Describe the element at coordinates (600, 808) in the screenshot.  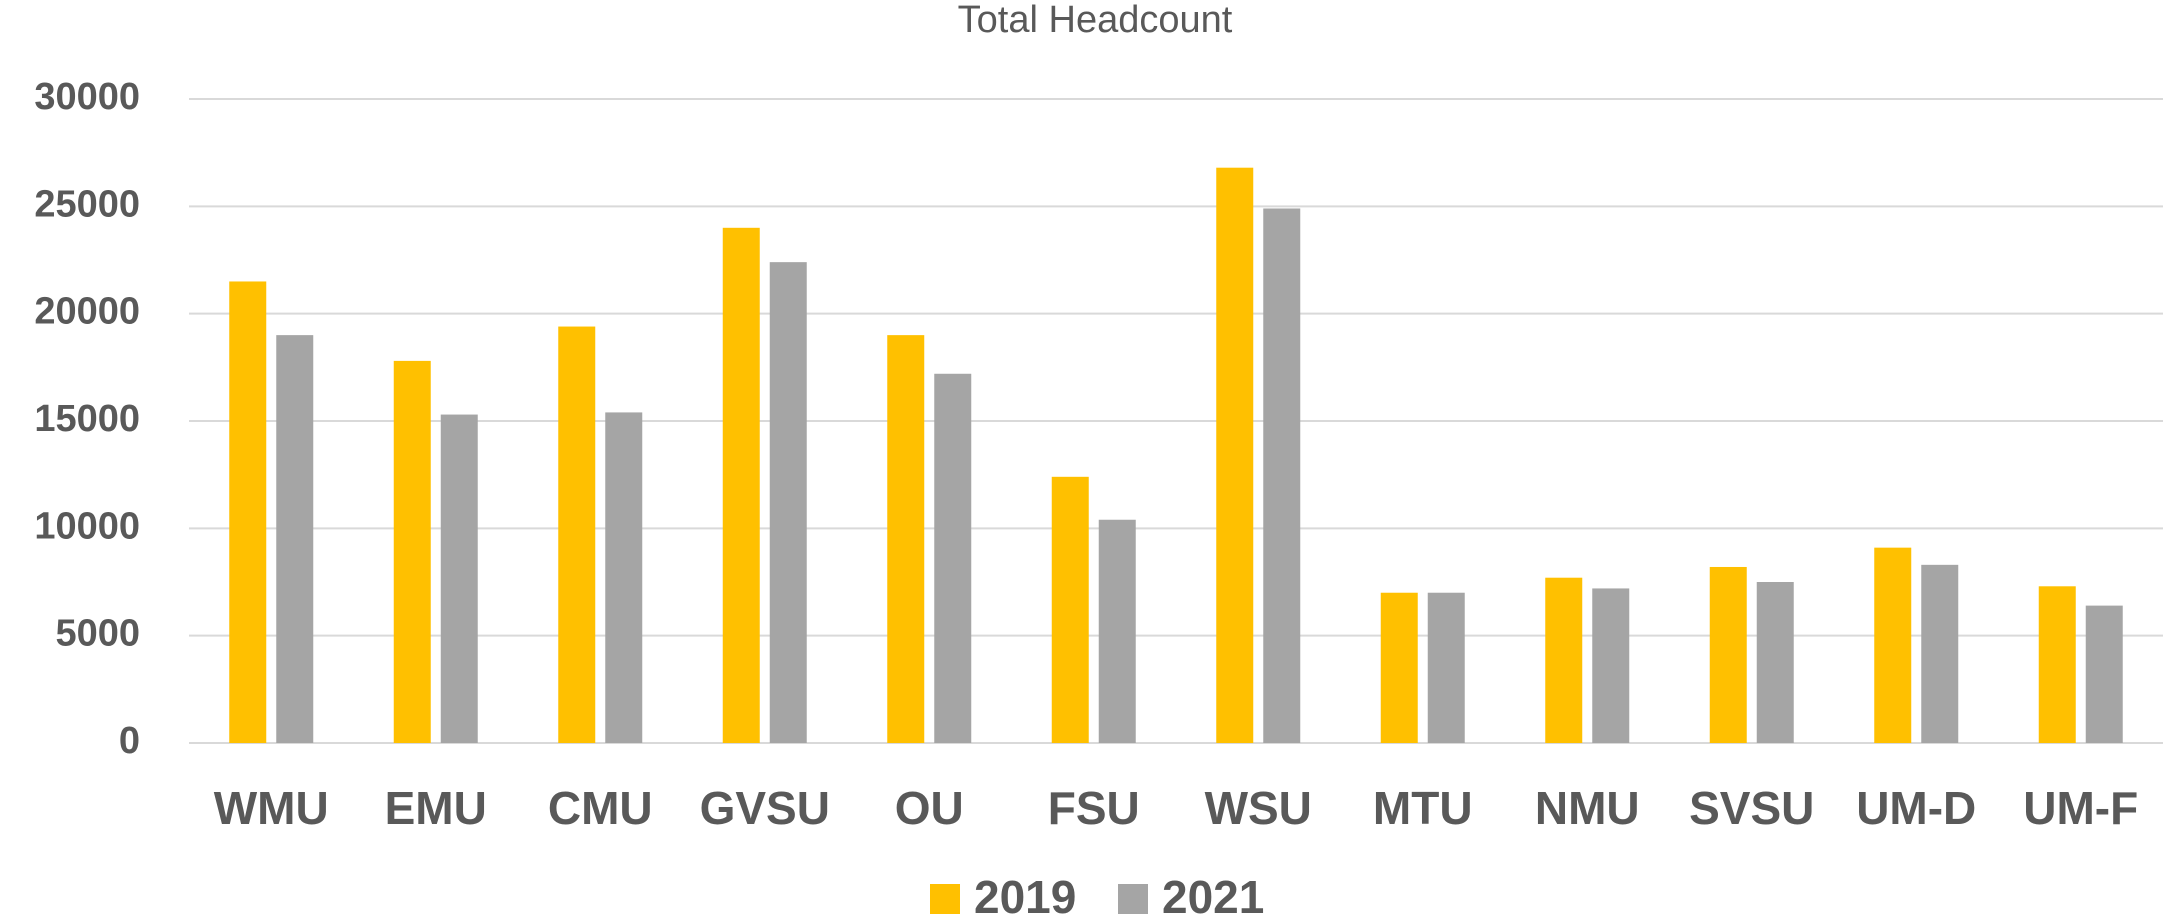
I see `x-tick-label: CMU` at that location.